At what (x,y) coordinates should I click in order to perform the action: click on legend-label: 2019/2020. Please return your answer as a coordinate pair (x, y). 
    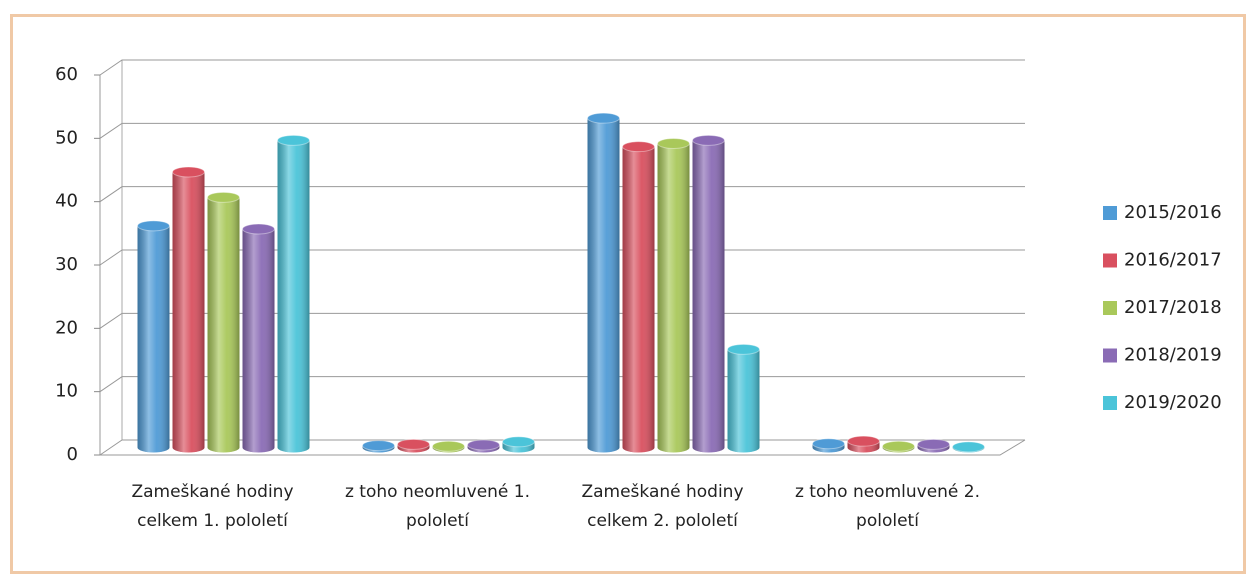
    Looking at the image, I should click on (1173, 402).